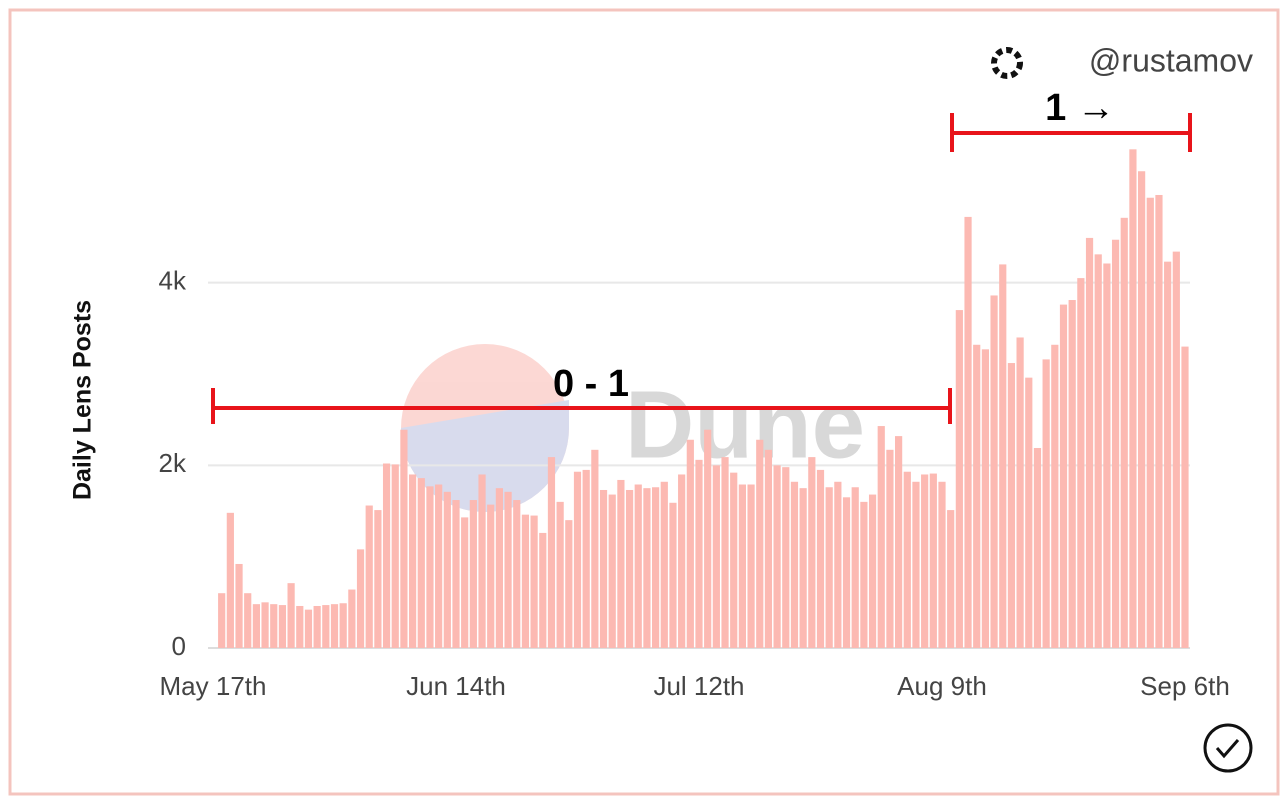 This screenshot has width=1288, height=809. I want to click on watermark: Dune, so click(745, 424).